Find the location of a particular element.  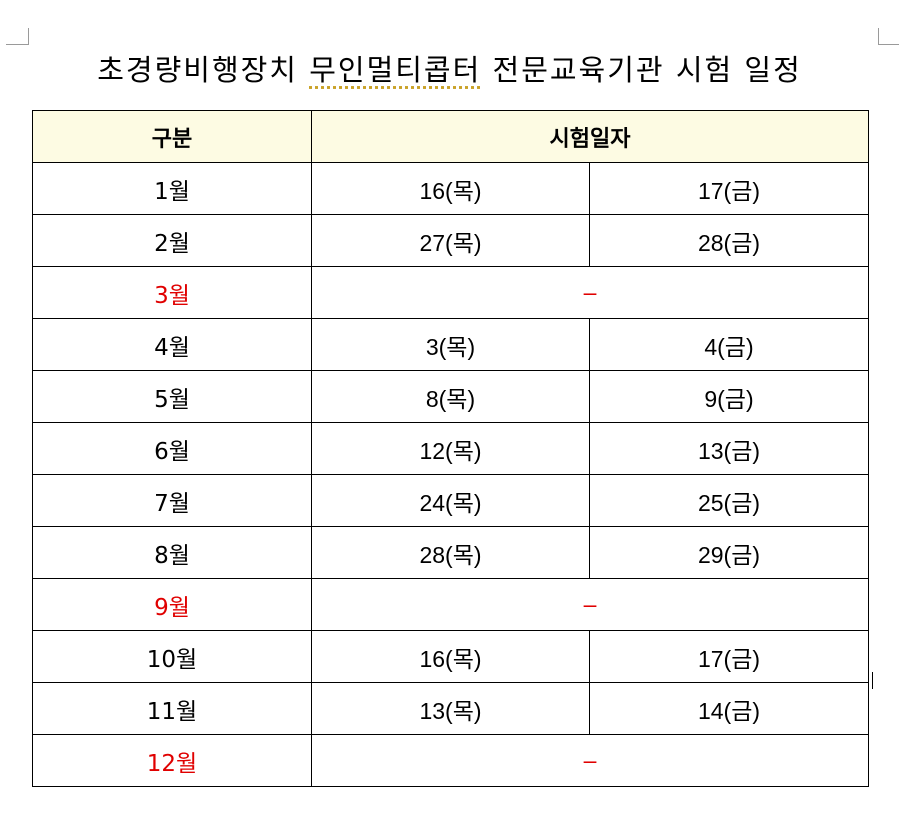

title-part-aircraft: 초경량비행장치 is located at coordinates (197, 70).